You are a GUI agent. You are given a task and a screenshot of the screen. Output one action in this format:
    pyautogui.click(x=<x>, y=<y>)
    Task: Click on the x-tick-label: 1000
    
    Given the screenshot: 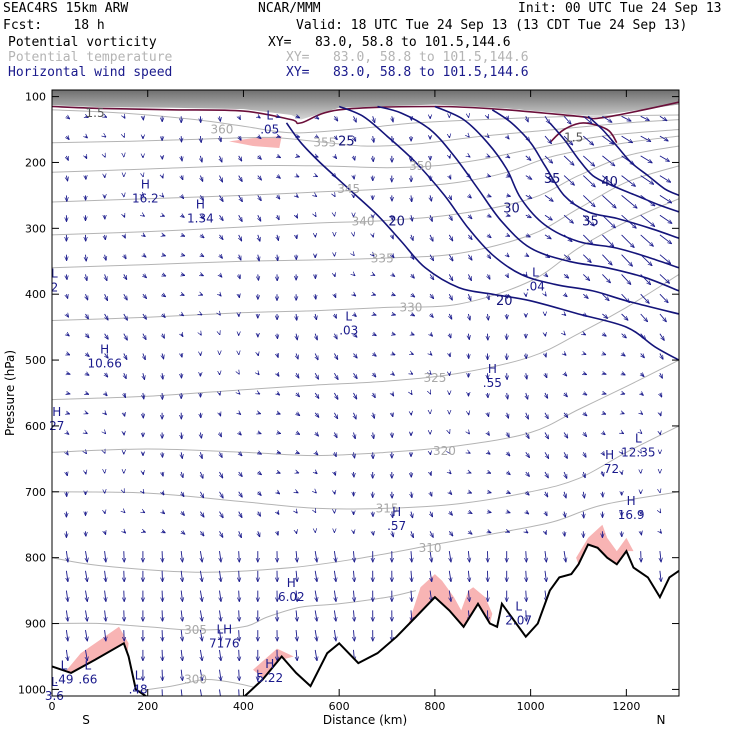 What is the action you would take?
    pyautogui.click(x=531, y=706)
    